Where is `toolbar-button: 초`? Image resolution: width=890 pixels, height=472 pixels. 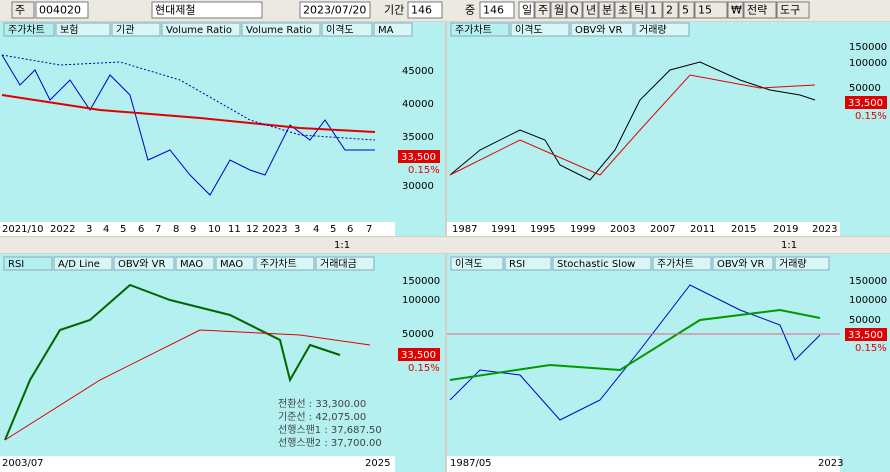 toolbar-button: 초 is located at coordinates (623, 10).